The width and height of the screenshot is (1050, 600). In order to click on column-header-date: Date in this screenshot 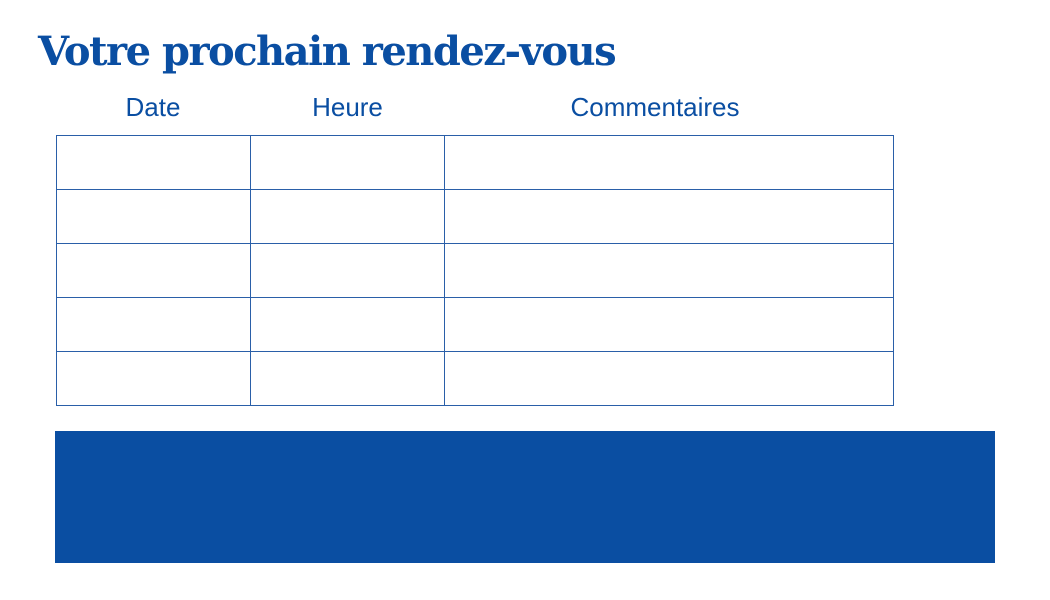, I will do `click(153, 107)`.